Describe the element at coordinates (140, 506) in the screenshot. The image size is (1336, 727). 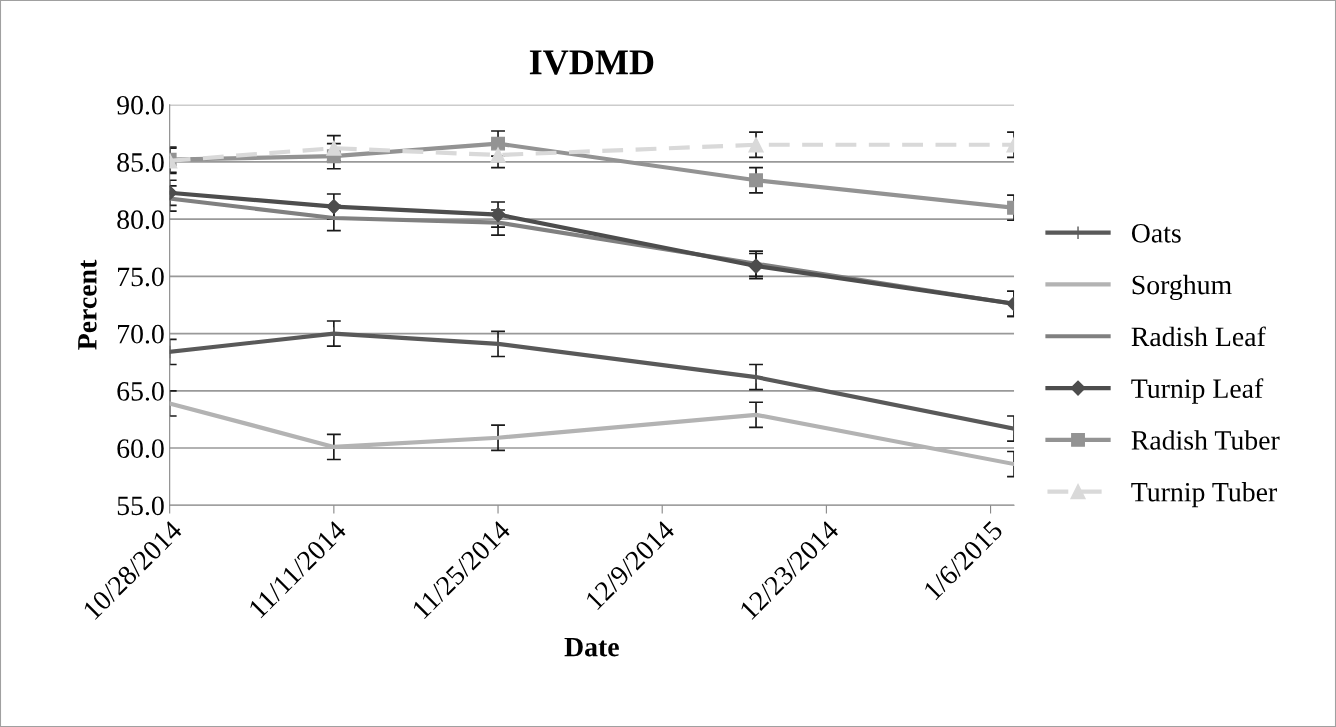
I see `y-tick-label: 55.0` at that location.